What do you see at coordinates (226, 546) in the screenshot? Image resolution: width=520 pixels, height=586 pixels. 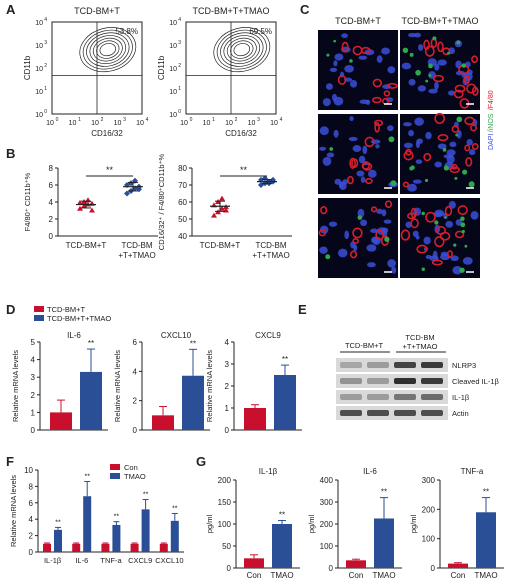 I see `g-plot-0-y-tick-label: 50` at bounding box center [226, 546].